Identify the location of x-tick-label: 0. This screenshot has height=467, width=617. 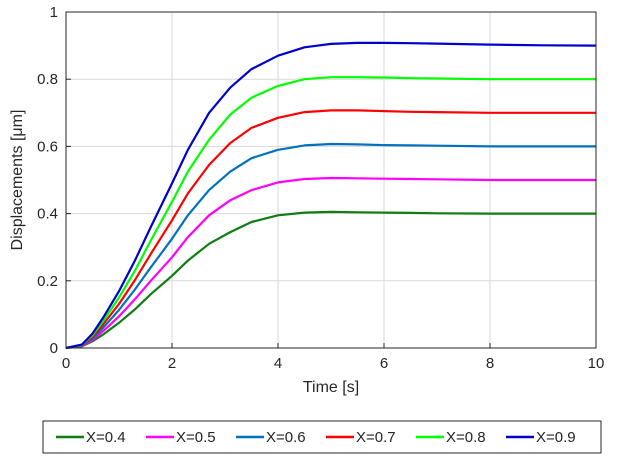
(66, 363).